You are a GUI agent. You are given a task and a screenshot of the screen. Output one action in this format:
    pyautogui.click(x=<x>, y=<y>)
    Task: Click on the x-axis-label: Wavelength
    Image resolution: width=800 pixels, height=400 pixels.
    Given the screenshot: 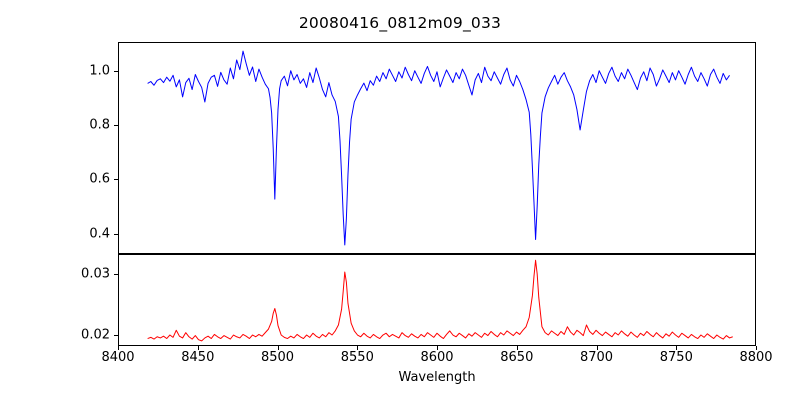 What is the action you would take?
    pyautogui.click(x=437, y=377)
    